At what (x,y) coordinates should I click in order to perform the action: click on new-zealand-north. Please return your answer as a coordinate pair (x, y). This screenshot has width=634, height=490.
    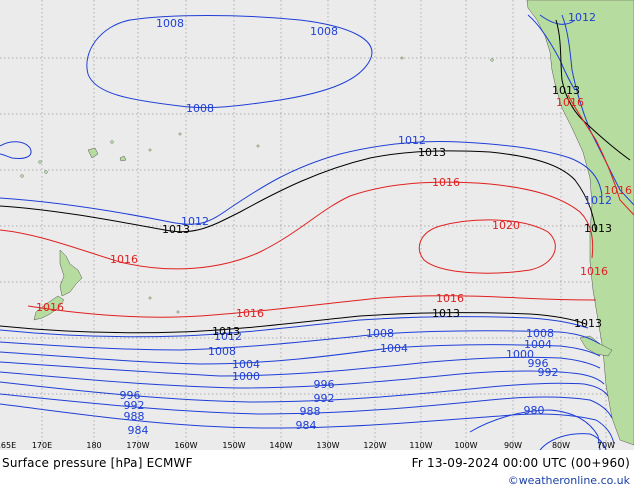
    Looking at the image, I should click on (71, 273).